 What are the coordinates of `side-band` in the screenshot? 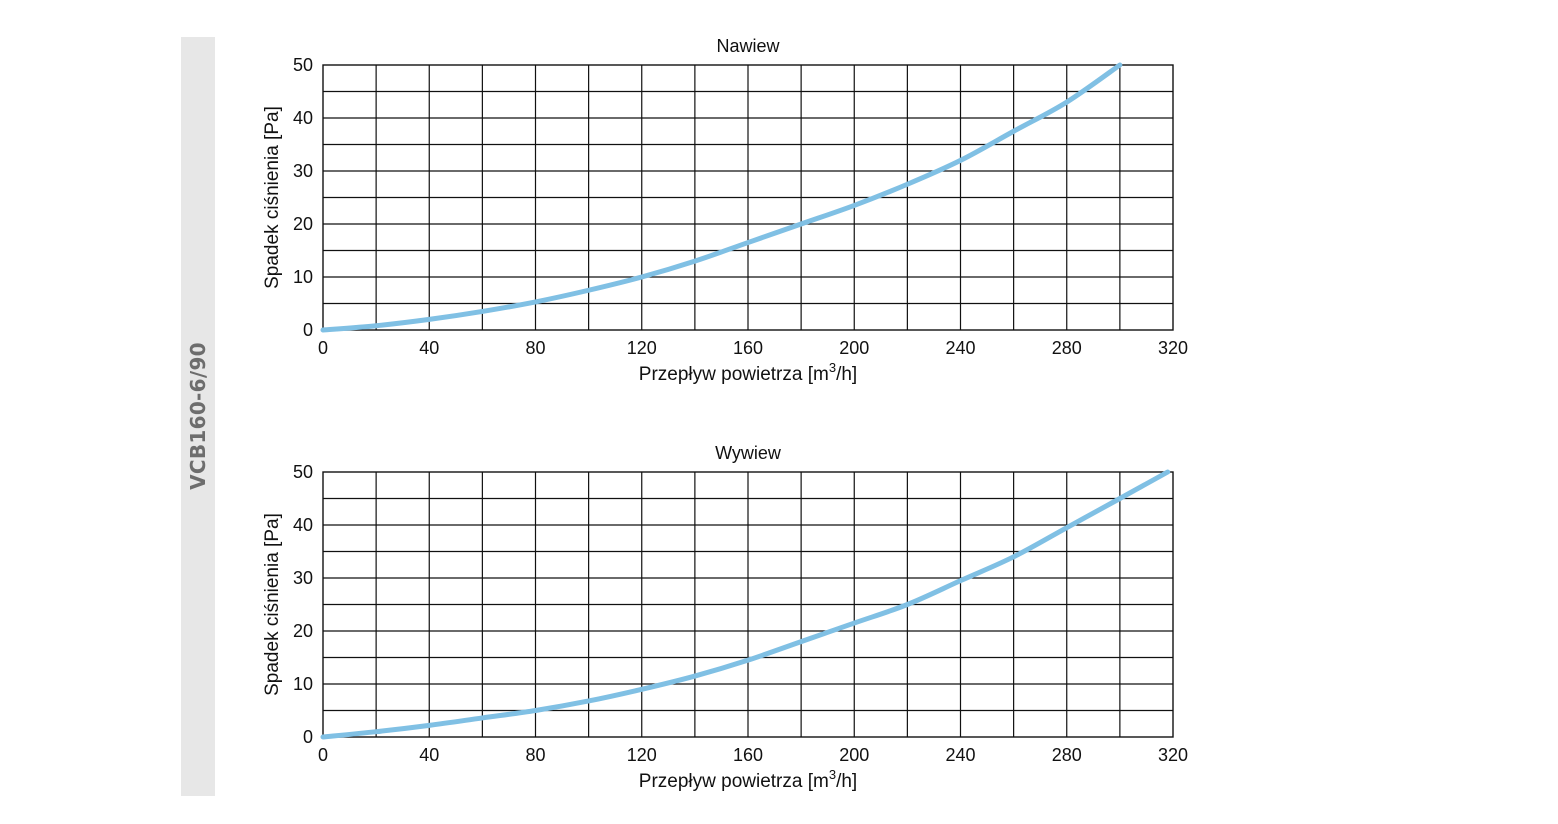 It's located at (198, 416).